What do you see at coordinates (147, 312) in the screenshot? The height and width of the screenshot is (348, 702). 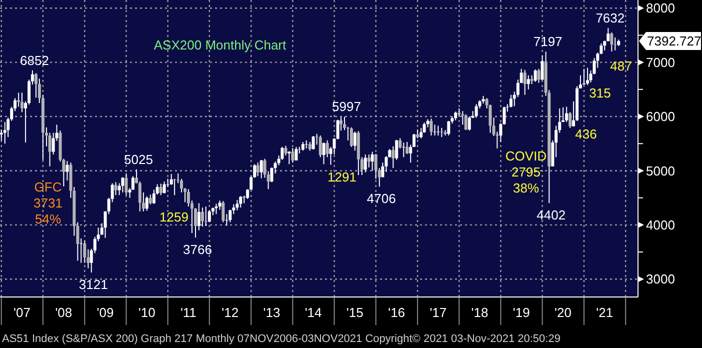 I see `x-tick-label: '10` at bounding box center [147, 312].